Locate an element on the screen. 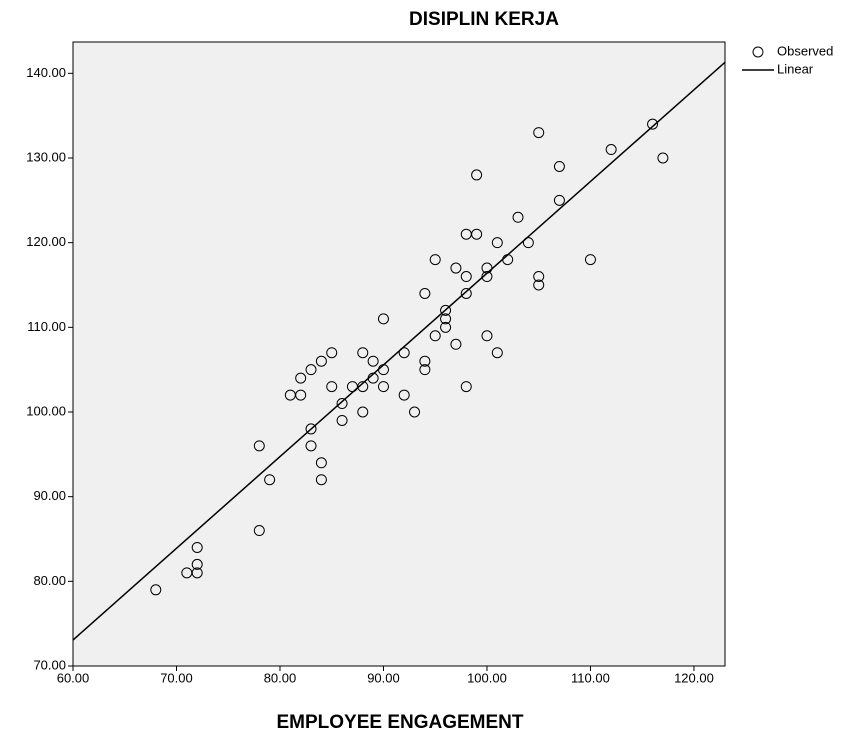 This screenshot has height=740, width=855. x-tick-label: 70.00 is located at coordinates (176, 677).